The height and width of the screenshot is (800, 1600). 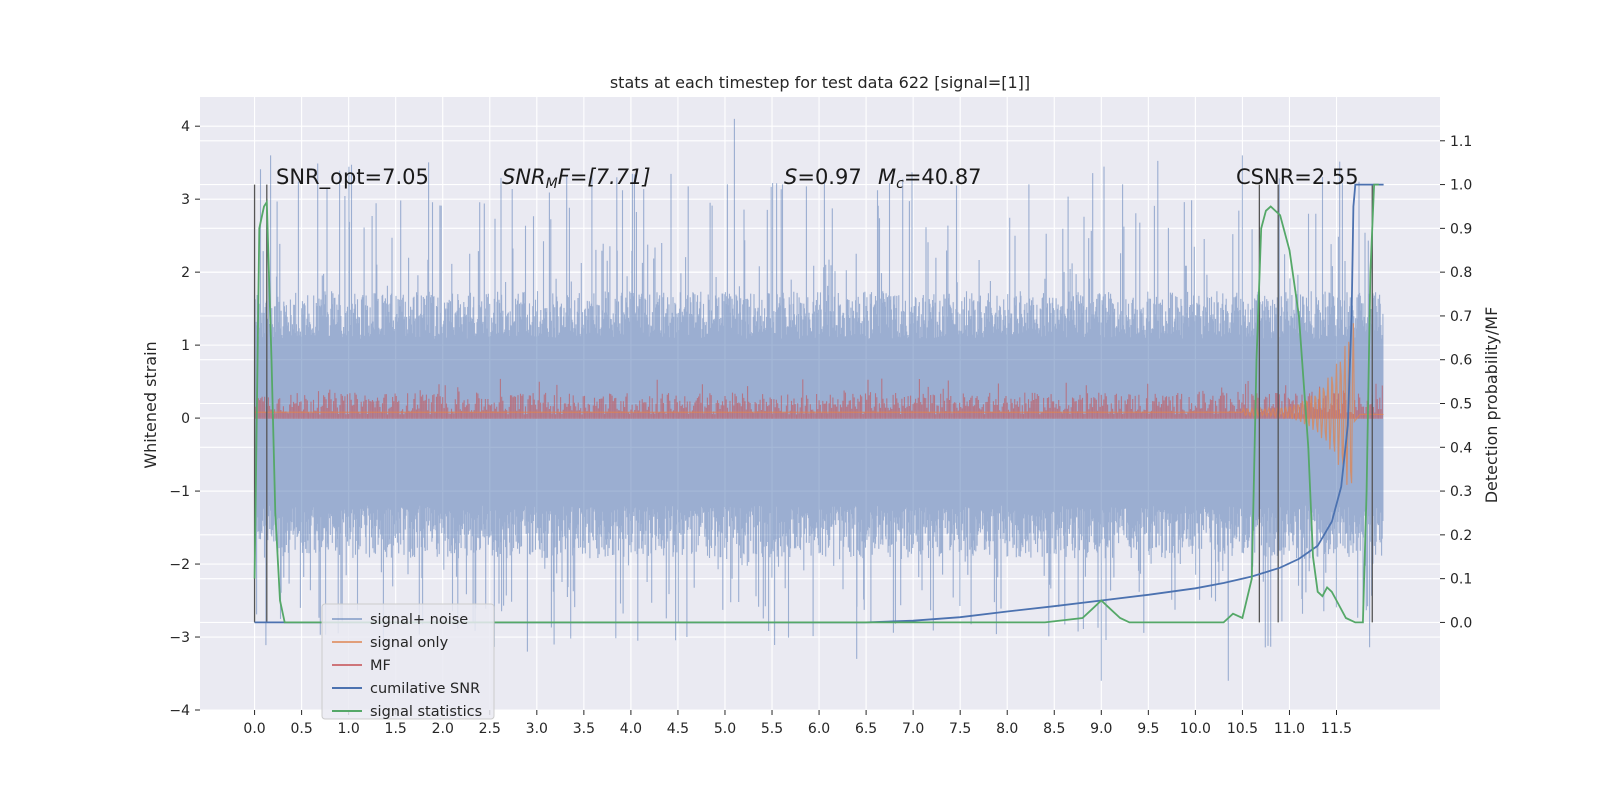 What do you see at coordinates (1461, 492) in the screenshot?
I see `right-y-tick-label: 0.3` at bounding box center [1461, 492].